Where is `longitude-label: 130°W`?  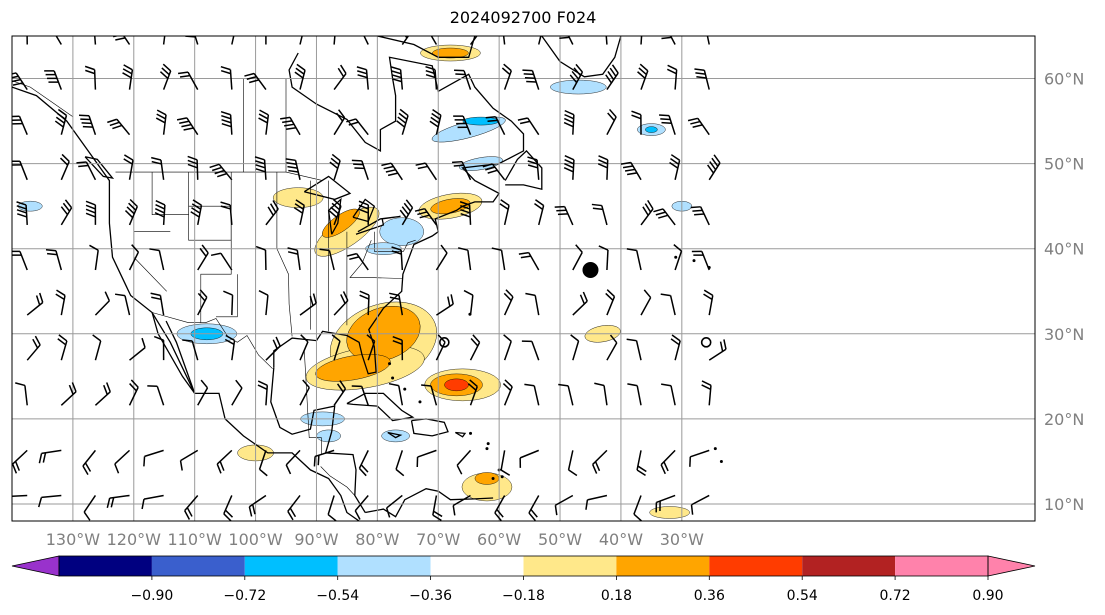 longitude-label: 130°W is located at coordinates (73, 539).